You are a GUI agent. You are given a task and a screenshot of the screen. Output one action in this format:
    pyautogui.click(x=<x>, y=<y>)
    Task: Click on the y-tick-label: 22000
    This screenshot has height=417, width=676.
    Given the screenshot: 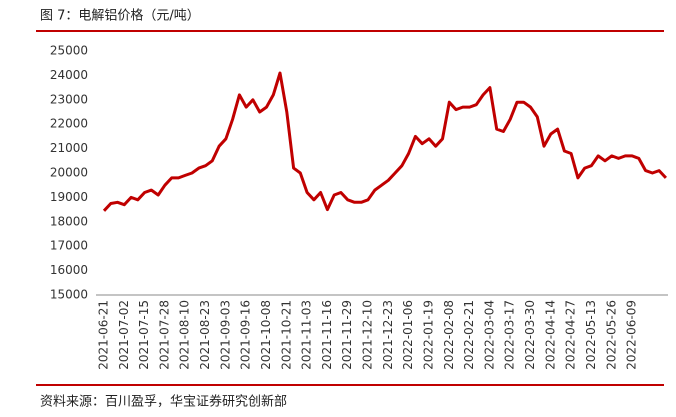 What is the action you would take?
    pyautogui.click(x=69, y=124)
    